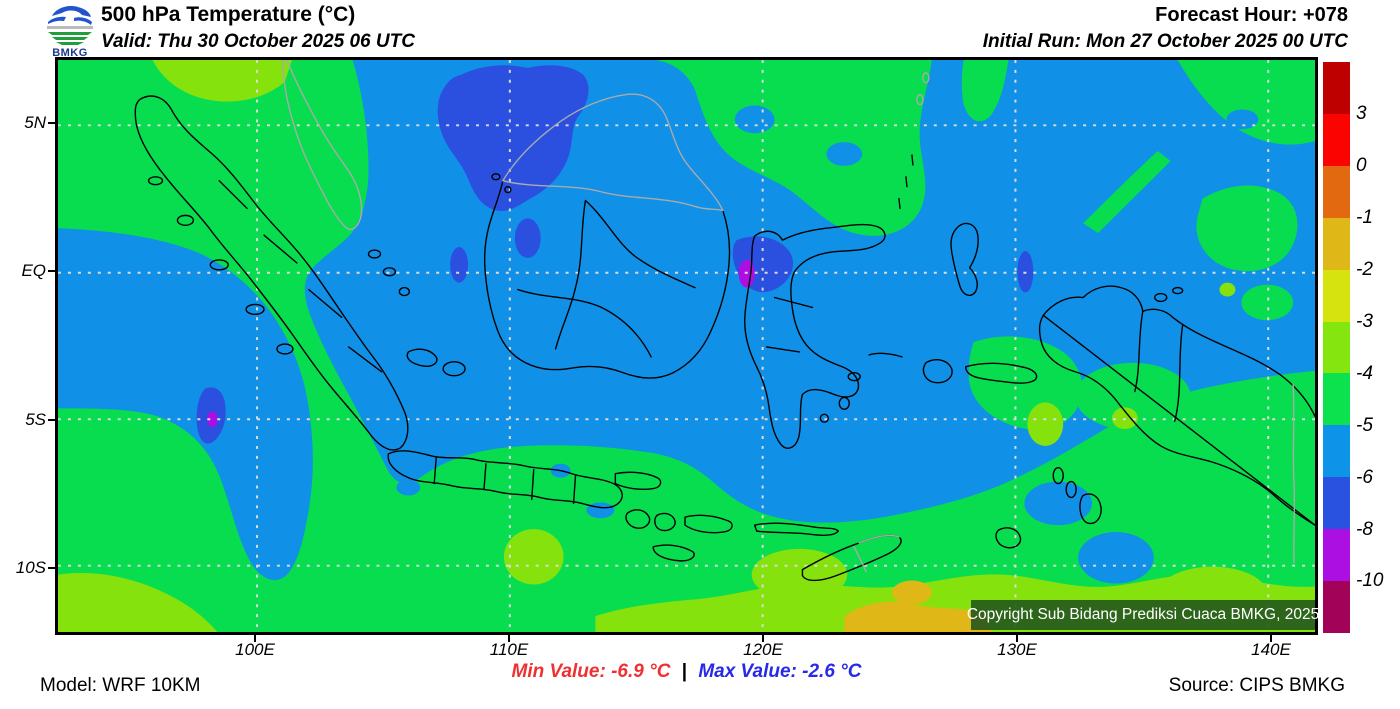  What do you see at coordinates (51, 271) in the screenshot?
I see `lat-tick-eq` at bounding box center [51, 271].